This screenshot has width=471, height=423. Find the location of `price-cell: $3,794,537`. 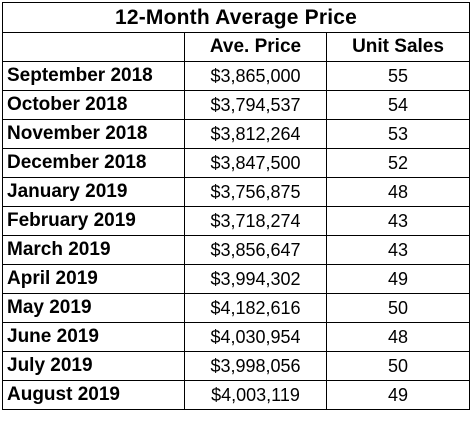

price-cell: $3,794,537 is located at coordinates (255, 105).